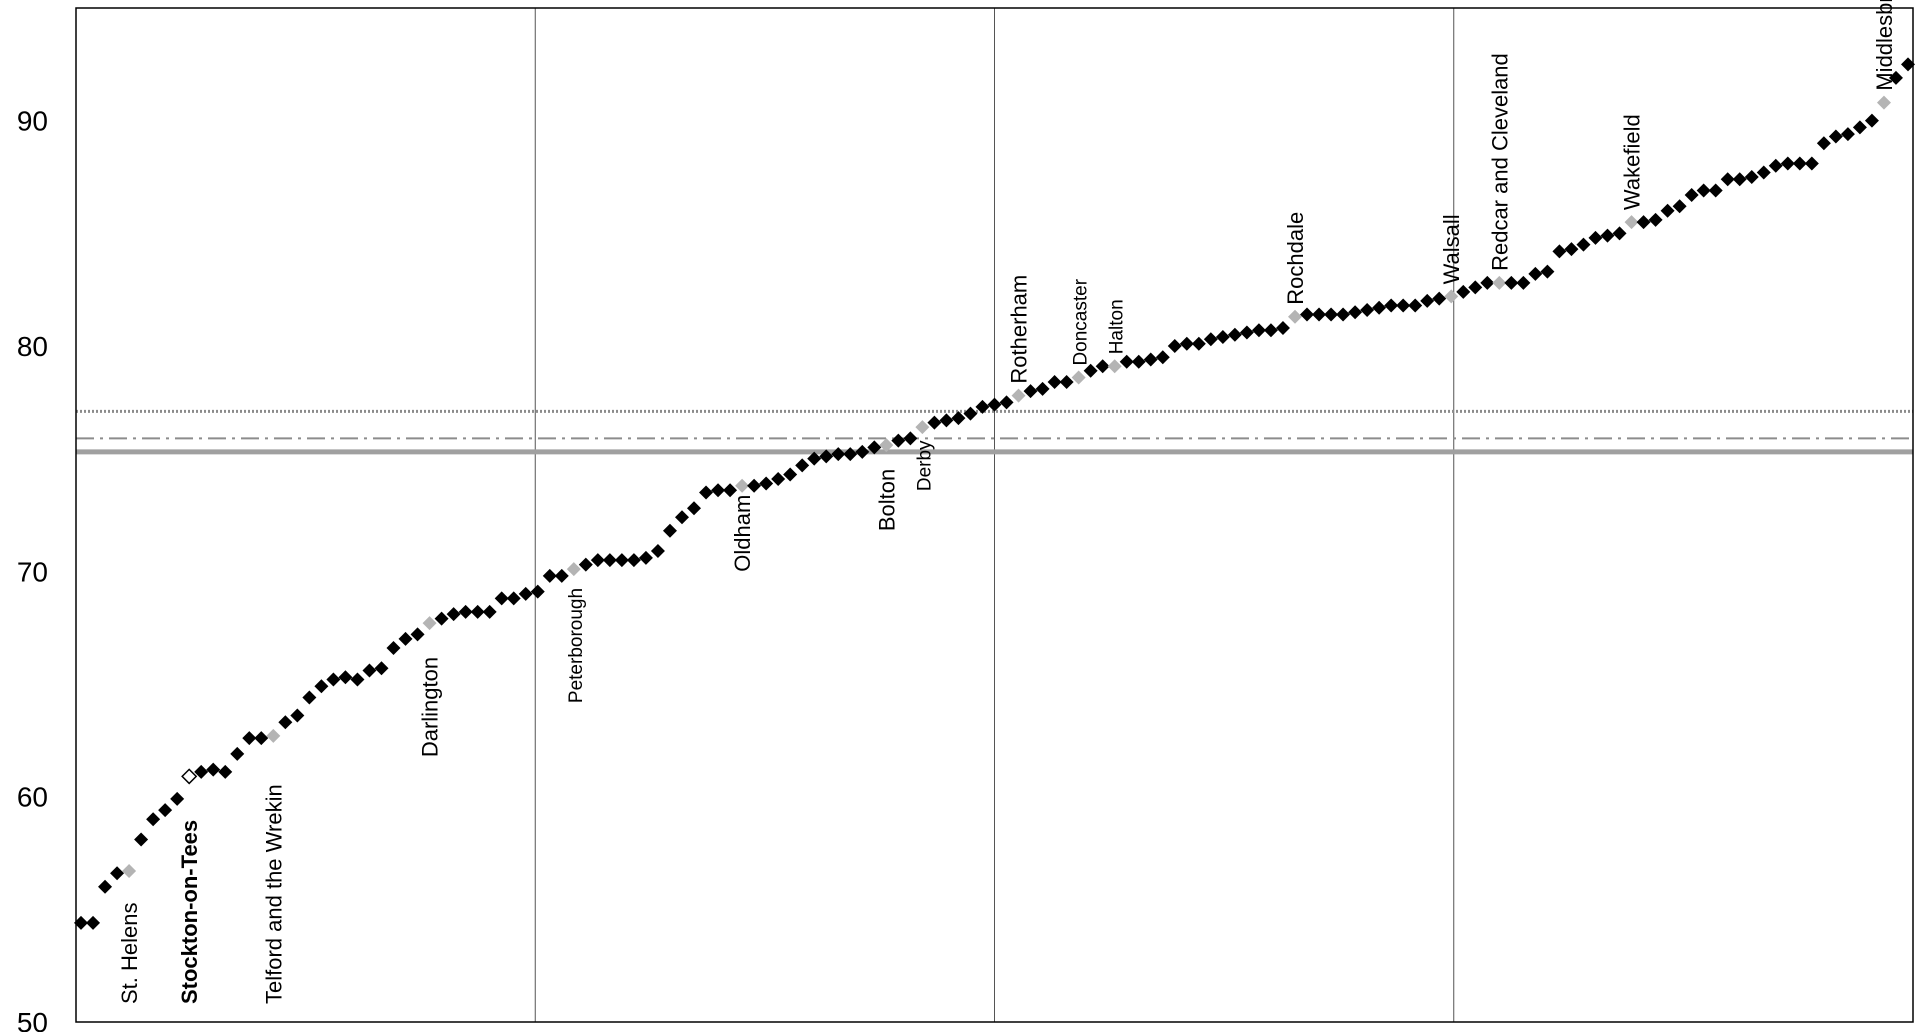 The width and height of the screenshot is (1917, 1032). I want to click on point-label: Telford and the Wrekin, so click(273, 894).